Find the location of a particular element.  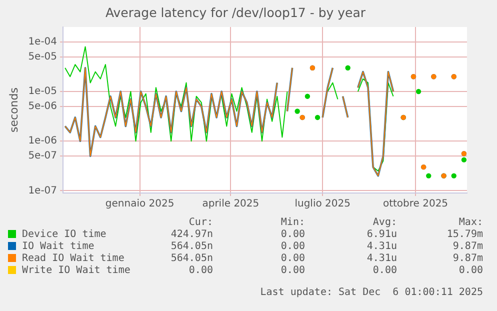

text: Max: is located at coordinates (470, 223).